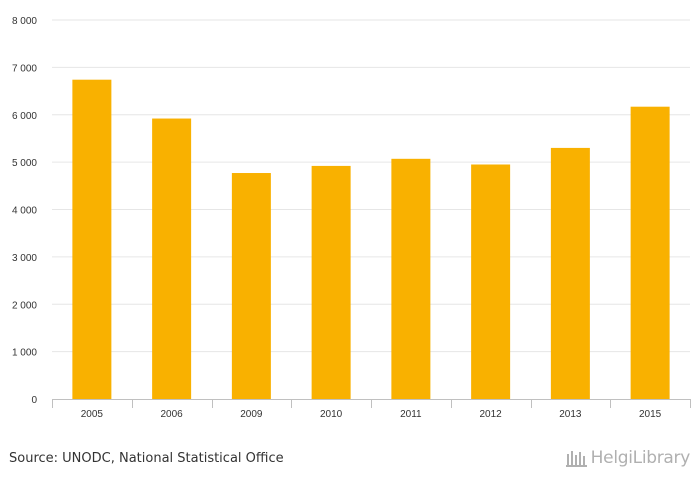 The height and width of the screenshot is (483, 700). Describe the element at coordinates (411, 414) in the screenshot. I see `x-tick-label: 2011` at that location.